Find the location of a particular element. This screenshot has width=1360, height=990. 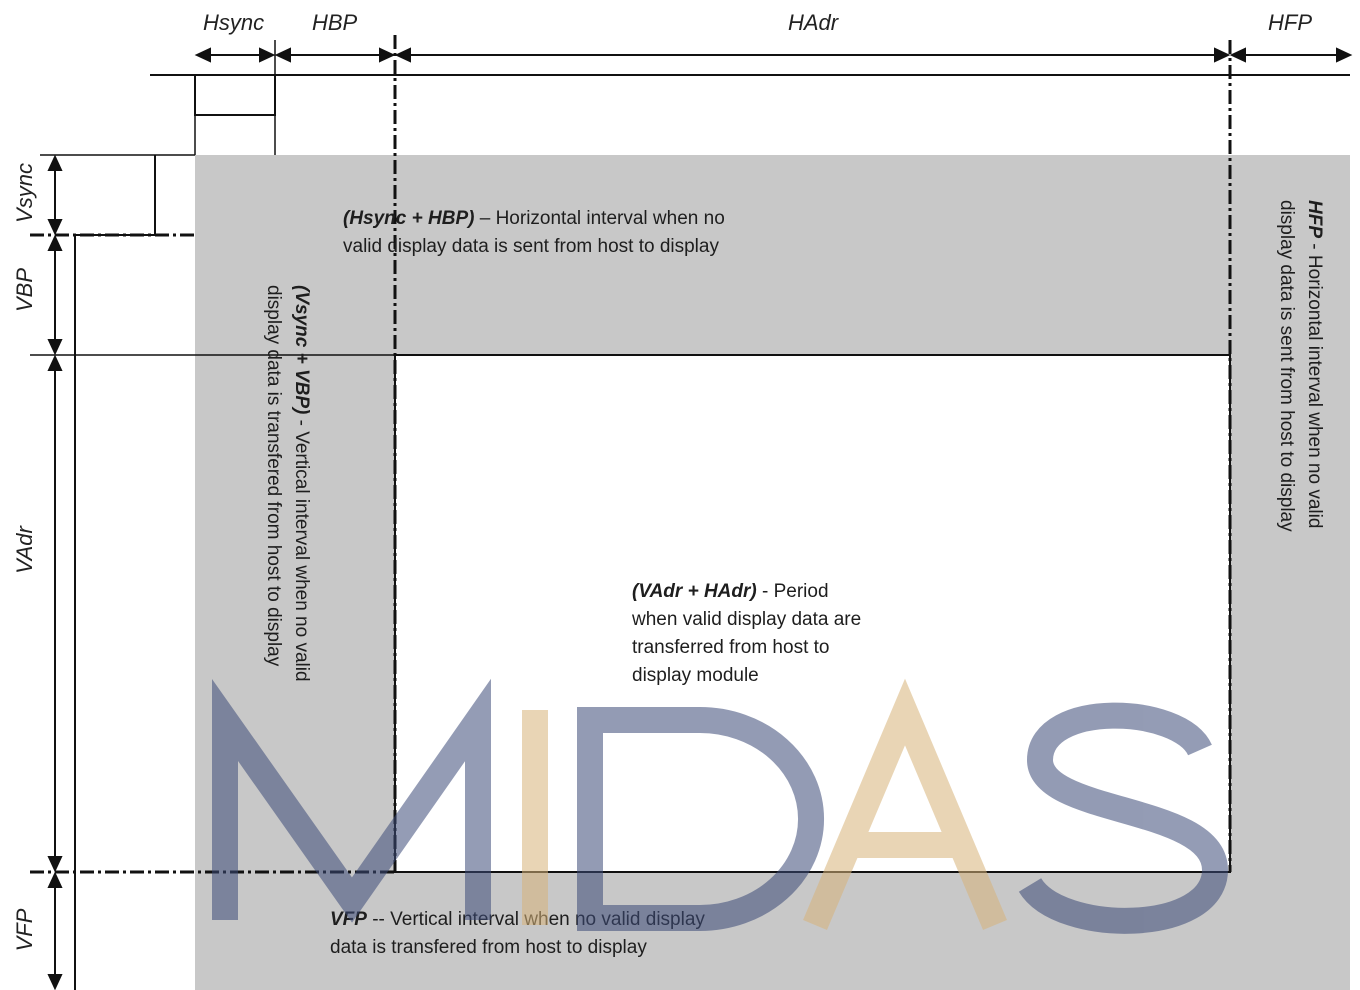

hfp-label: HFP is located at coordinates (1290, 22).